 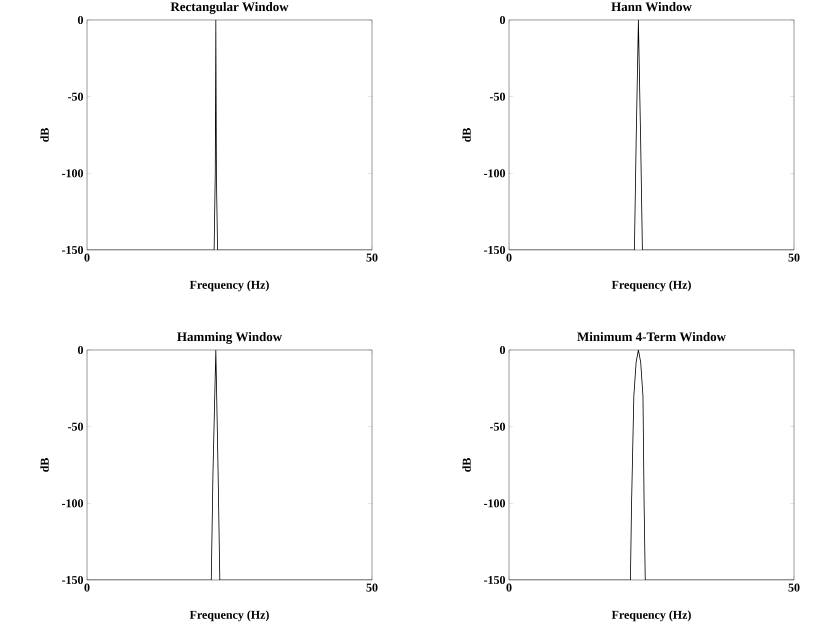 What do you see at coordinates (651, 7) in the screenshot?
I see `chart-title: Hann Window` at bounding box center [651, 7].